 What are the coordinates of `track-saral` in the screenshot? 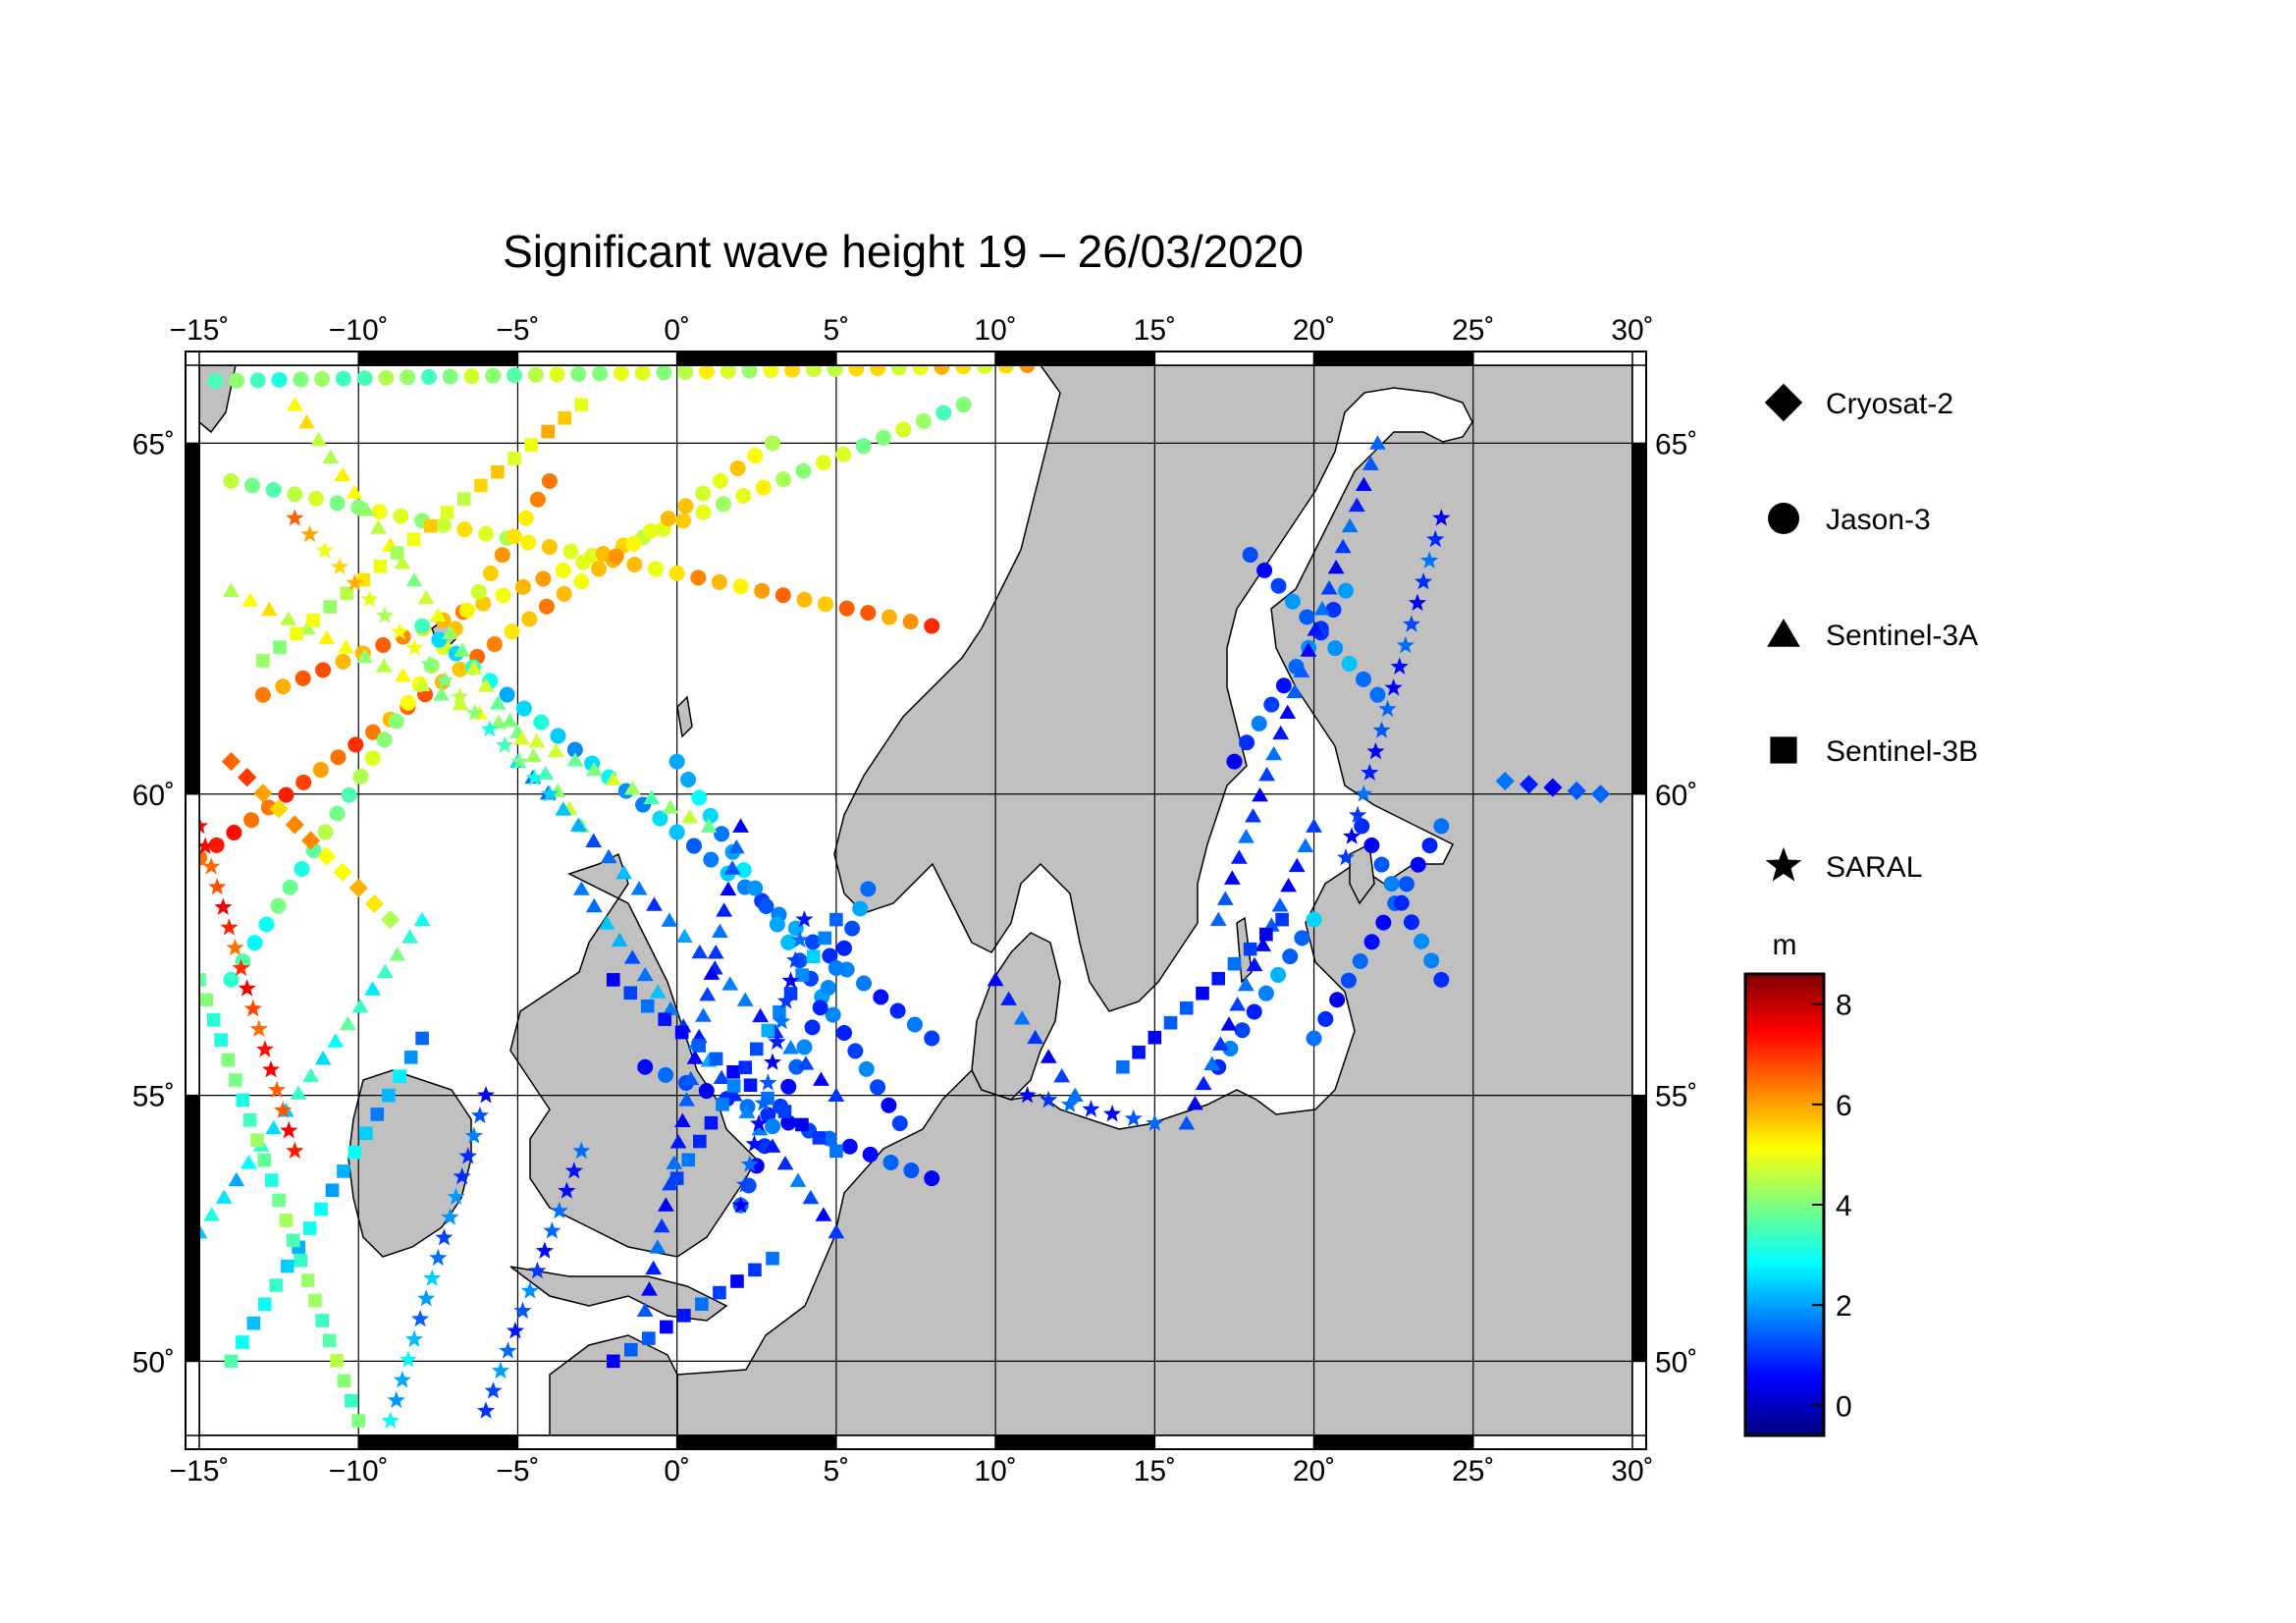 It's located at (438, 1257).